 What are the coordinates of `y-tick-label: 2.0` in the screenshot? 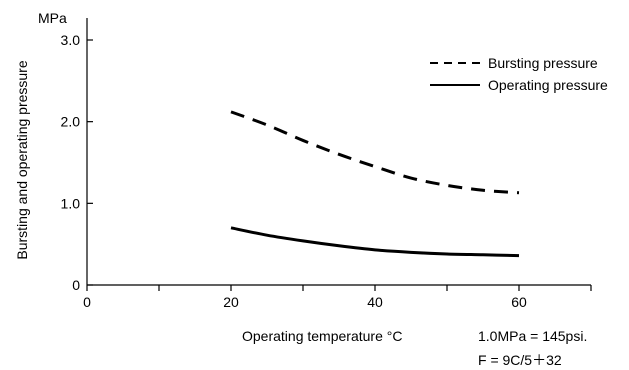 It's located at (71, 122).